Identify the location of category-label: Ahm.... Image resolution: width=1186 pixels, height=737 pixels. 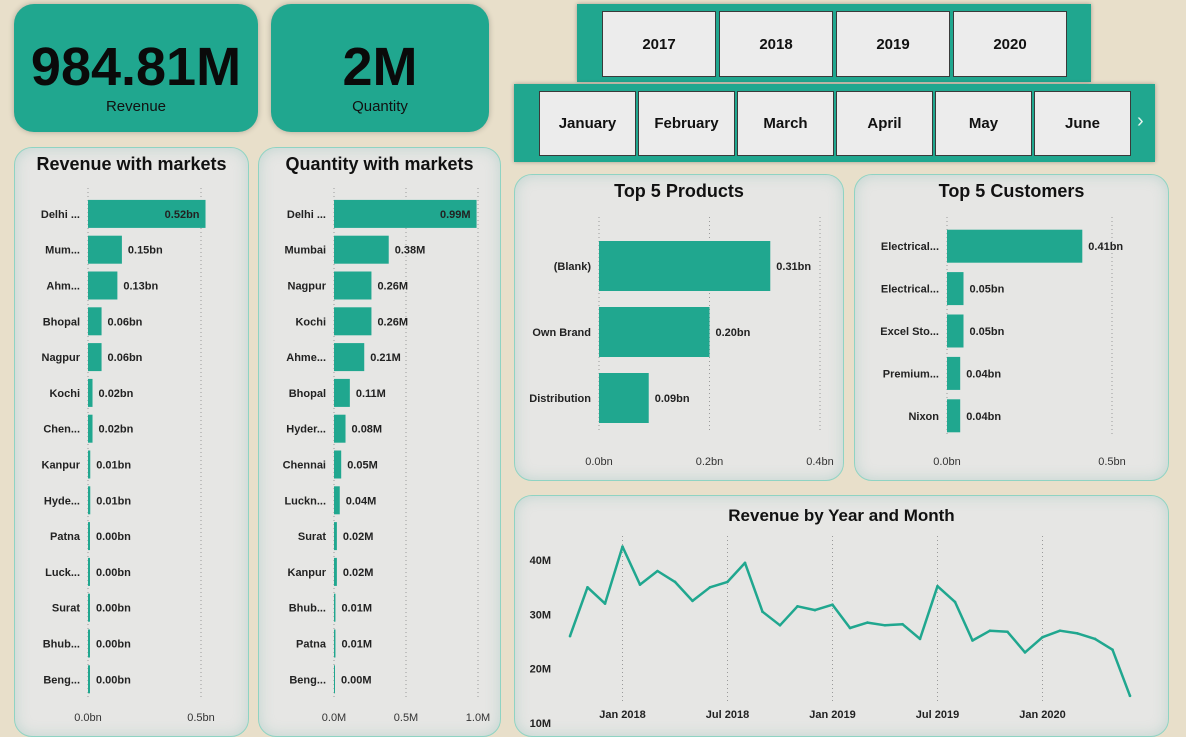
(63, 287).